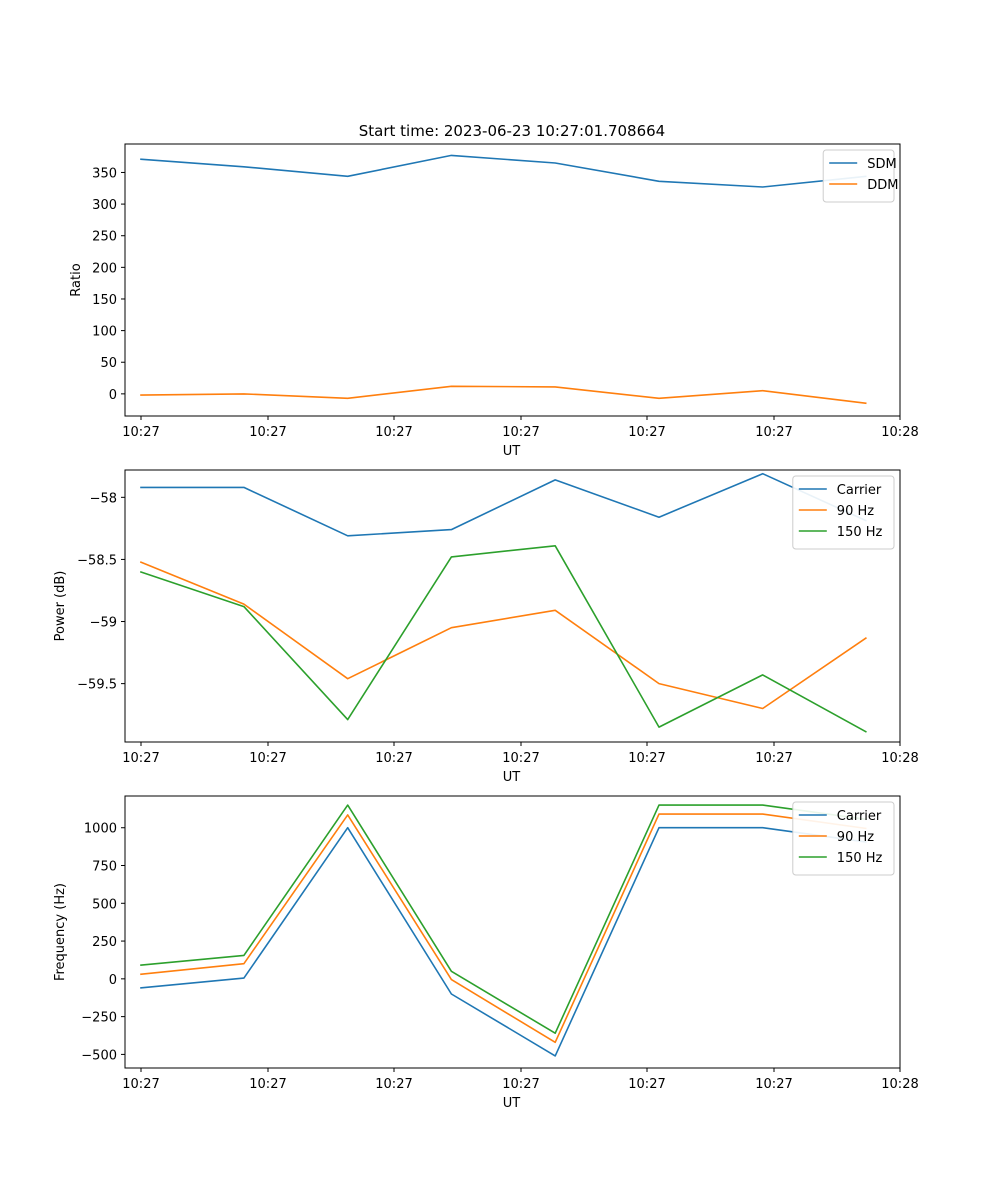 The width and height of the screenshot is (1000, 1200). What do you see at coordinates (860, 176) in the screenshot?
I see `legend: SDM DDM` at bounding box center [860, 176].